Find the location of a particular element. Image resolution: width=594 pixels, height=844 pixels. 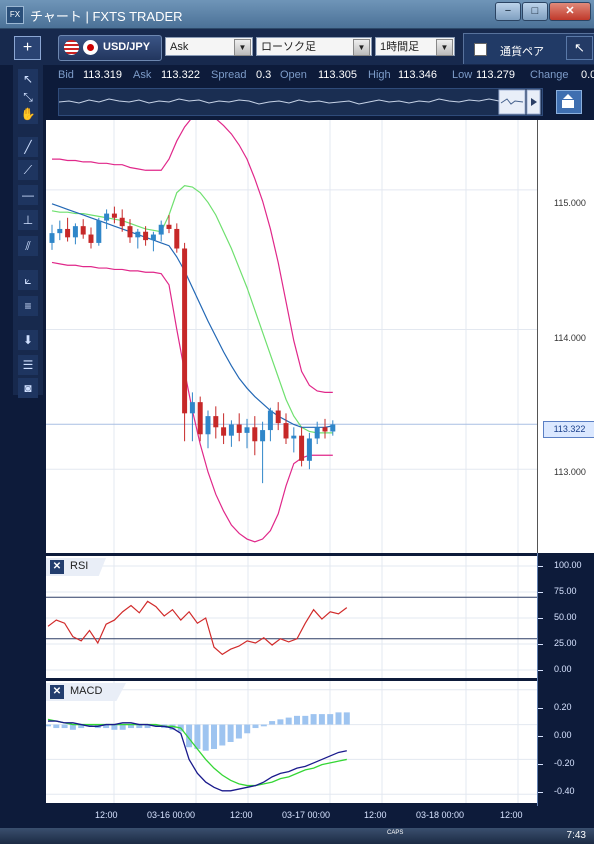

price-tick: 114.000 is located at coordinates (570, 338).